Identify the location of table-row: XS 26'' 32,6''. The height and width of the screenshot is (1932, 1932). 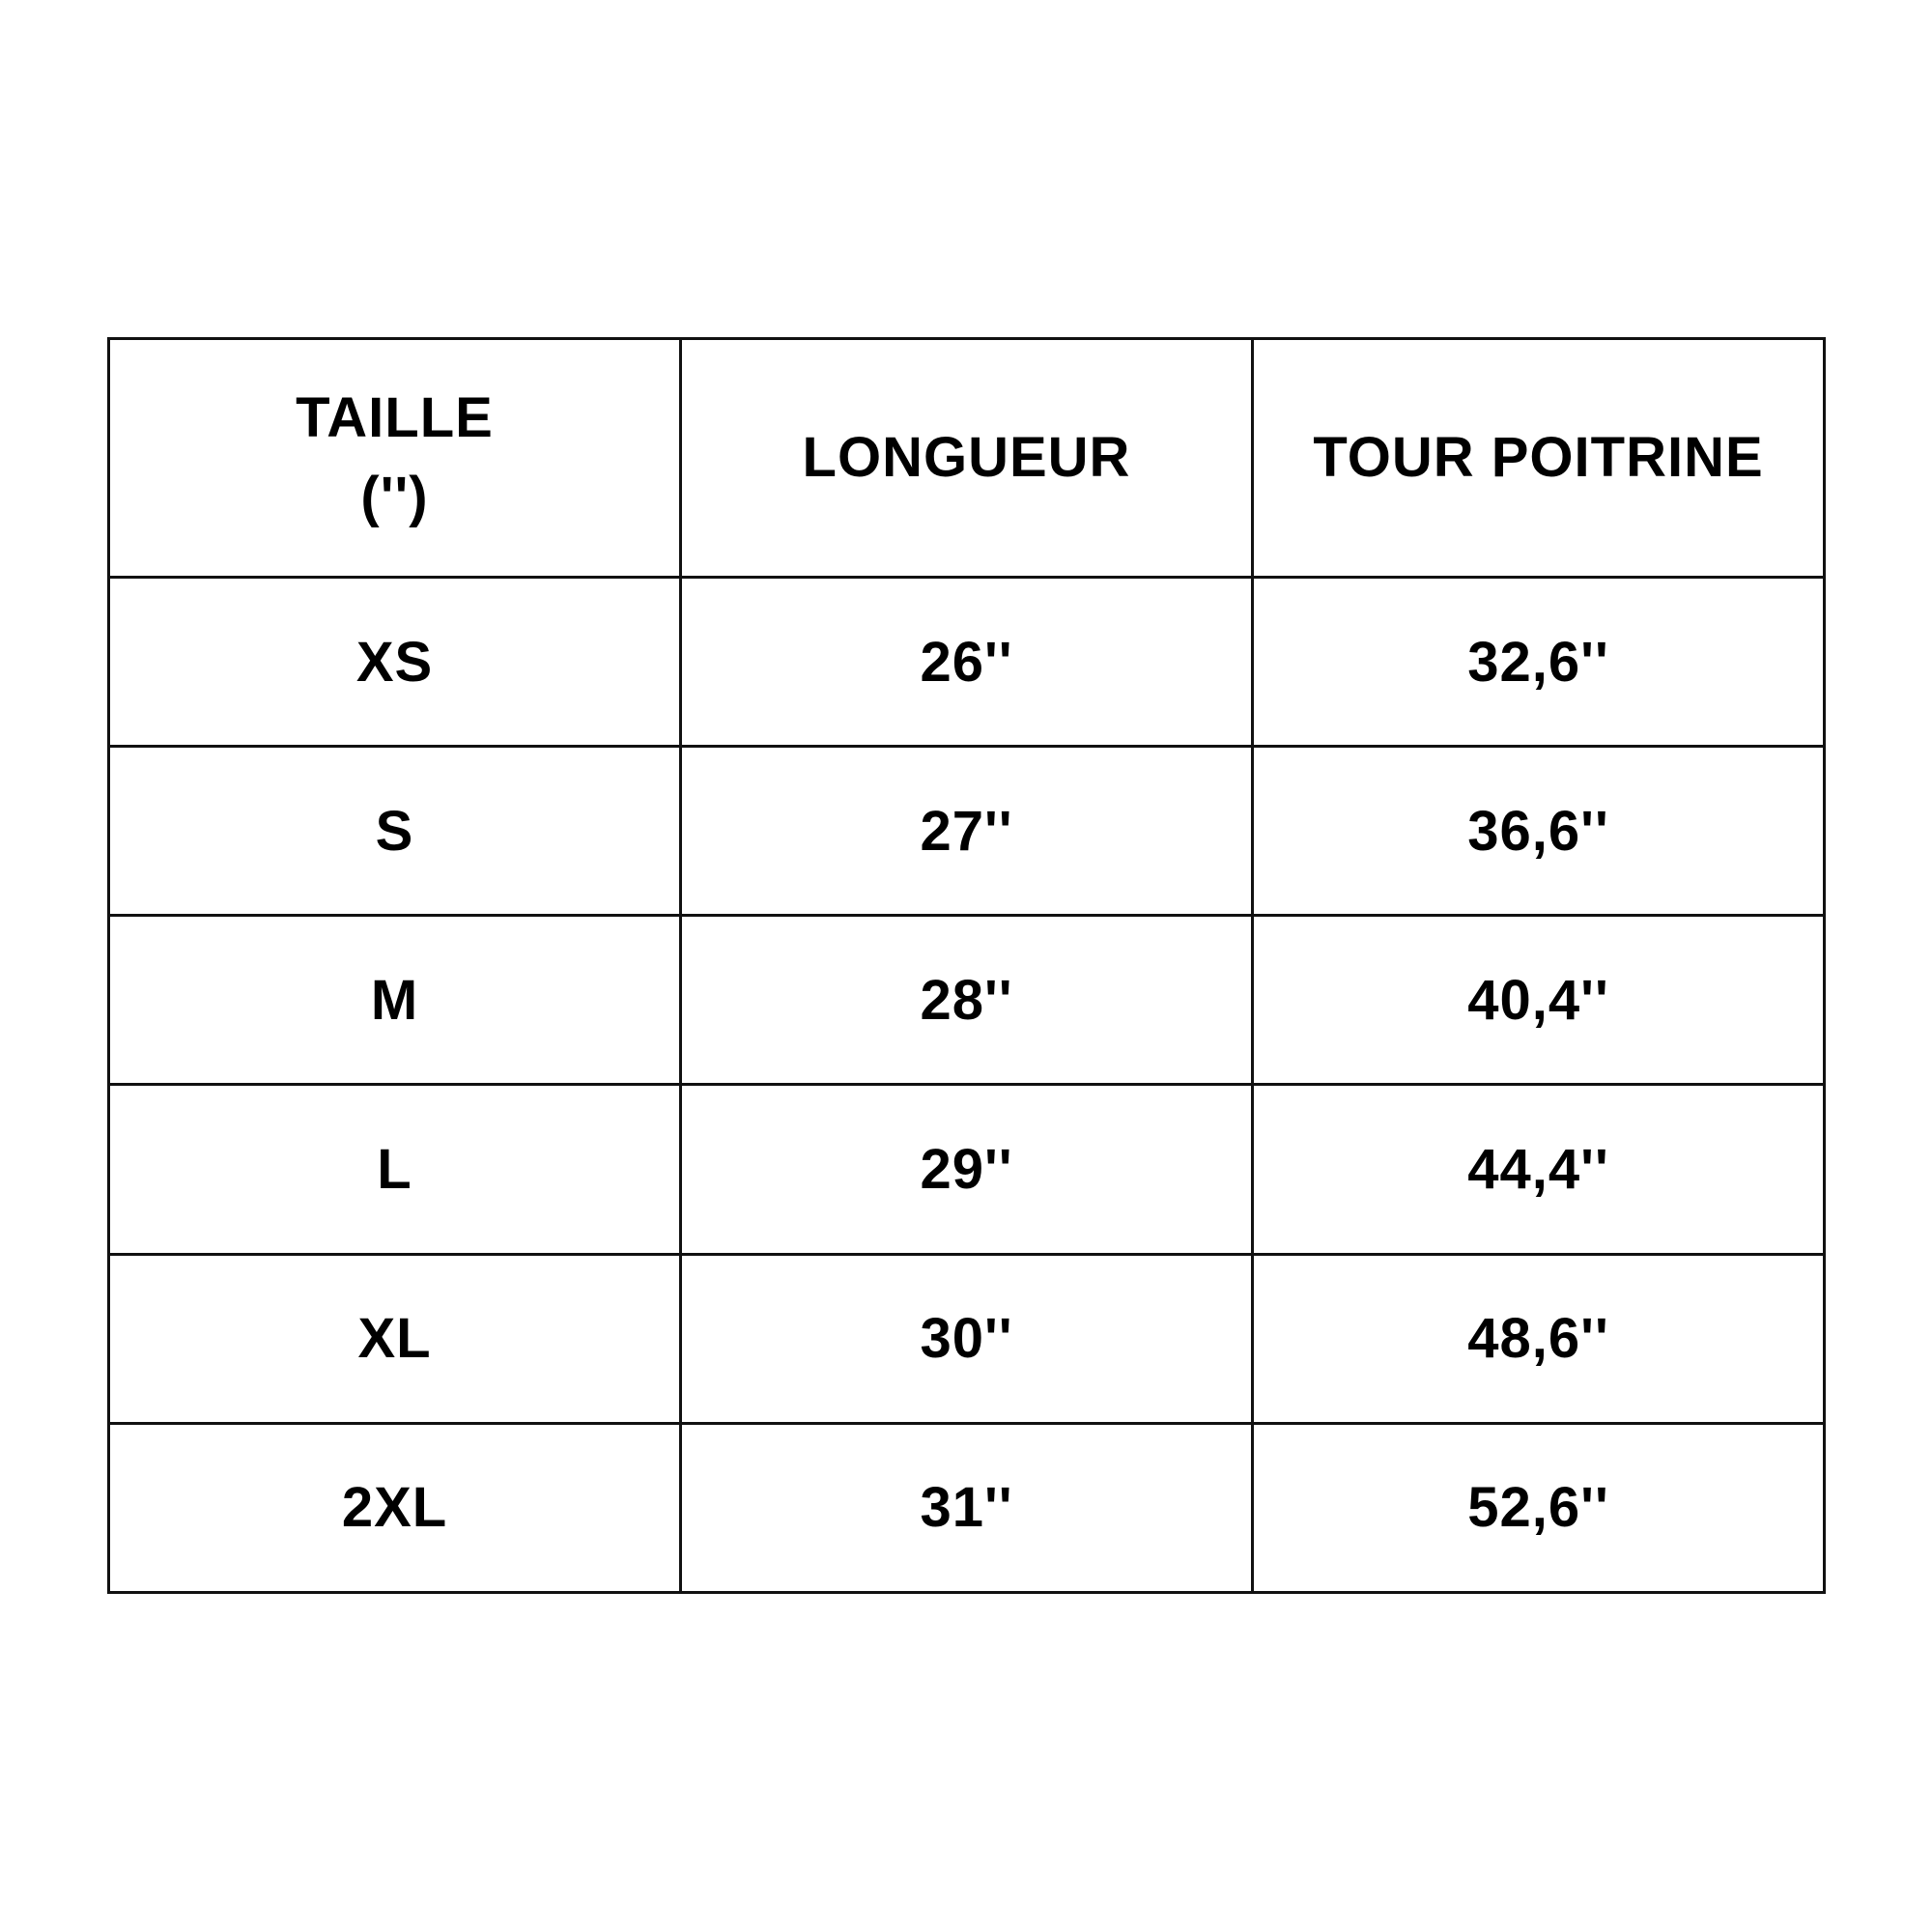
(966, 662).